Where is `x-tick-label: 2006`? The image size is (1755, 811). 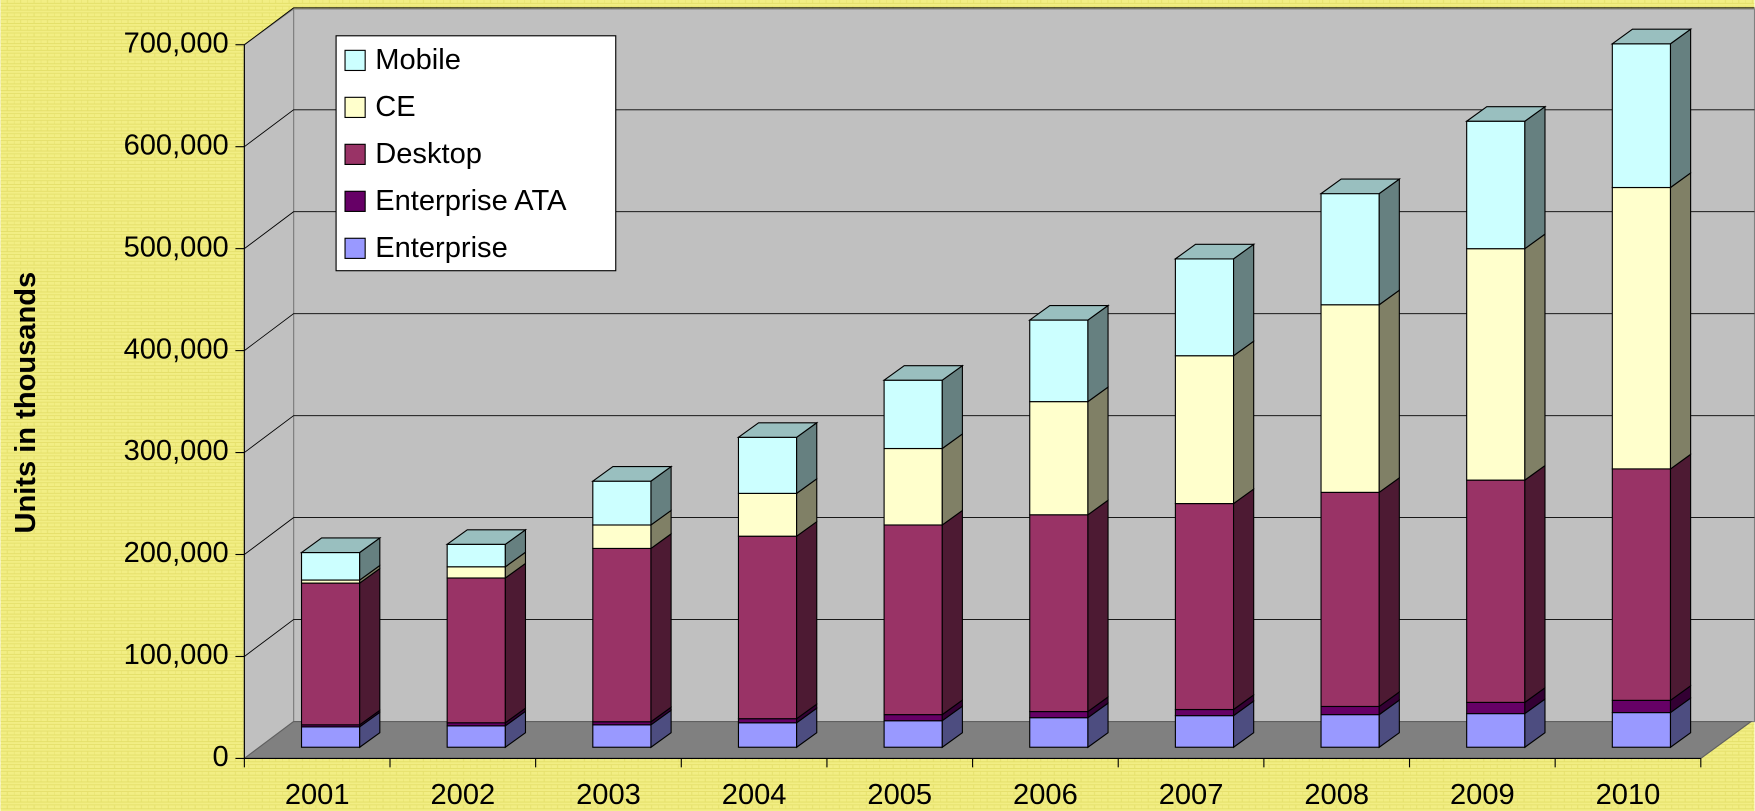 x-tick-label: 2006 is located at coordinates (1045, 795).